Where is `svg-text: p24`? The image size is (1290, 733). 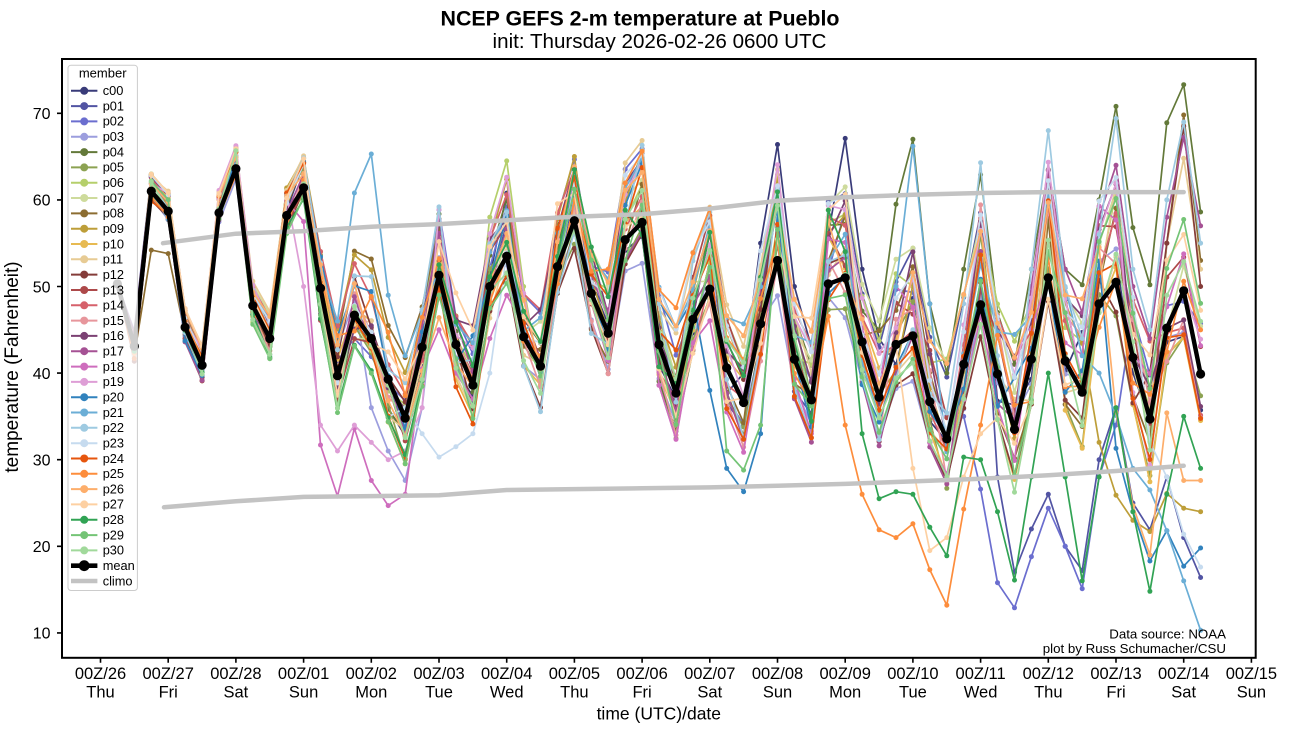 svg-text: p24 is located at coordinates (113, 458).